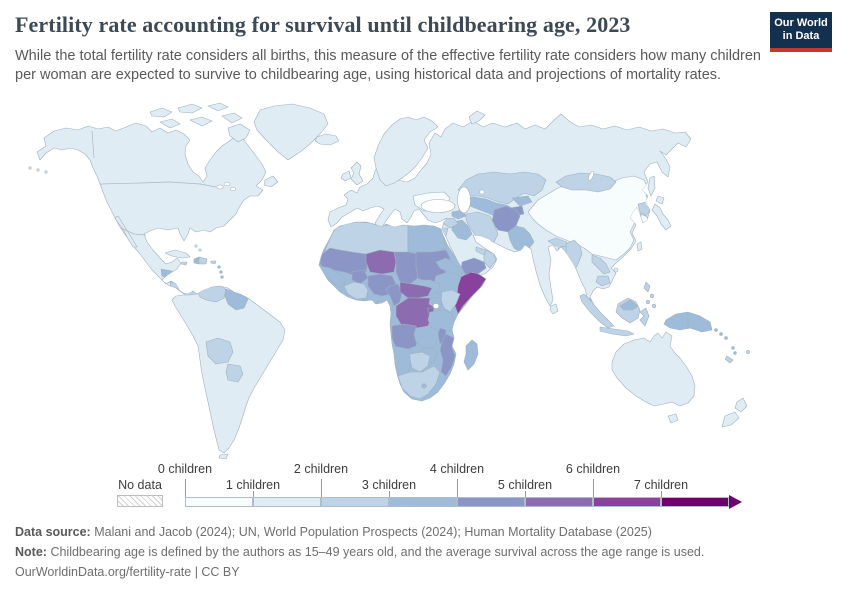  What do you see at coordinates (651, 186) in the screenshot?
I see `region-sakhalin` at bounding box center [651, 186].